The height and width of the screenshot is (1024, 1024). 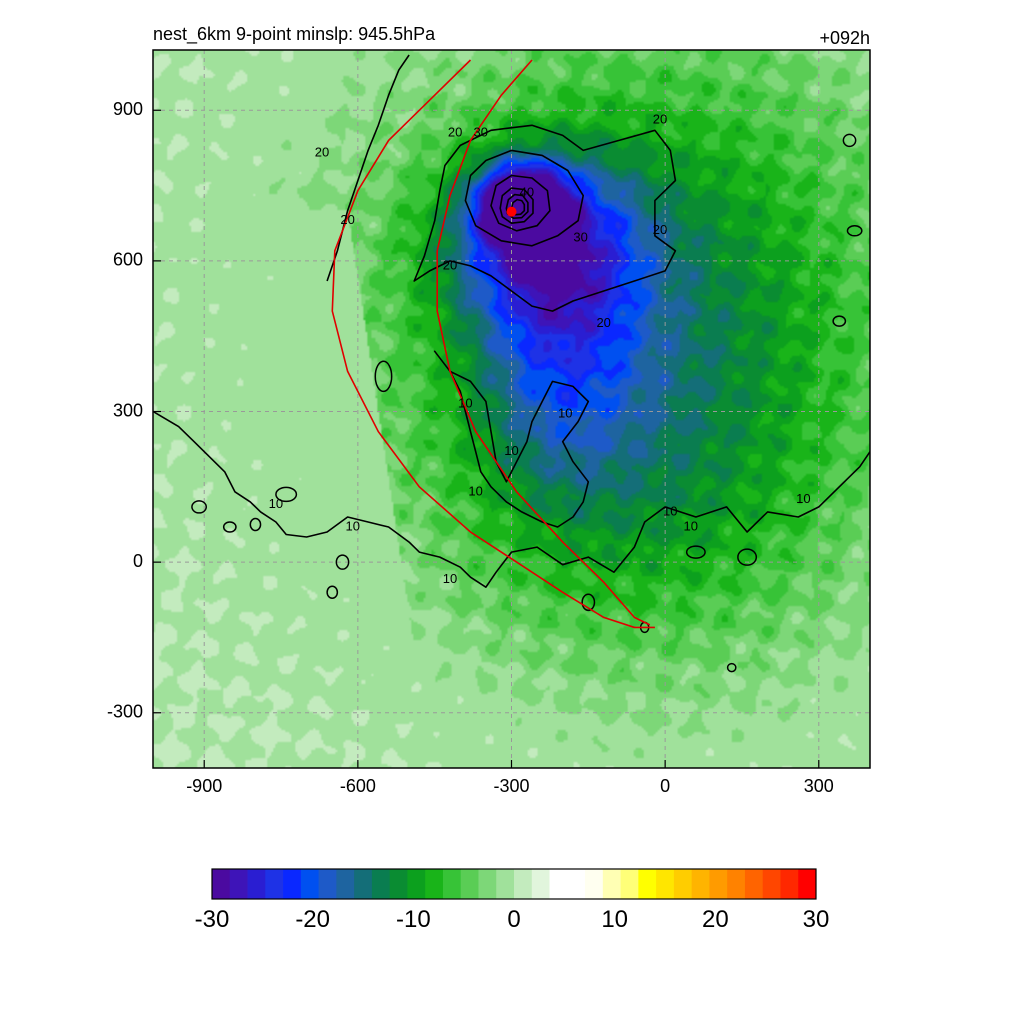 I want to click on colorbar, so click(x=514, y=884).